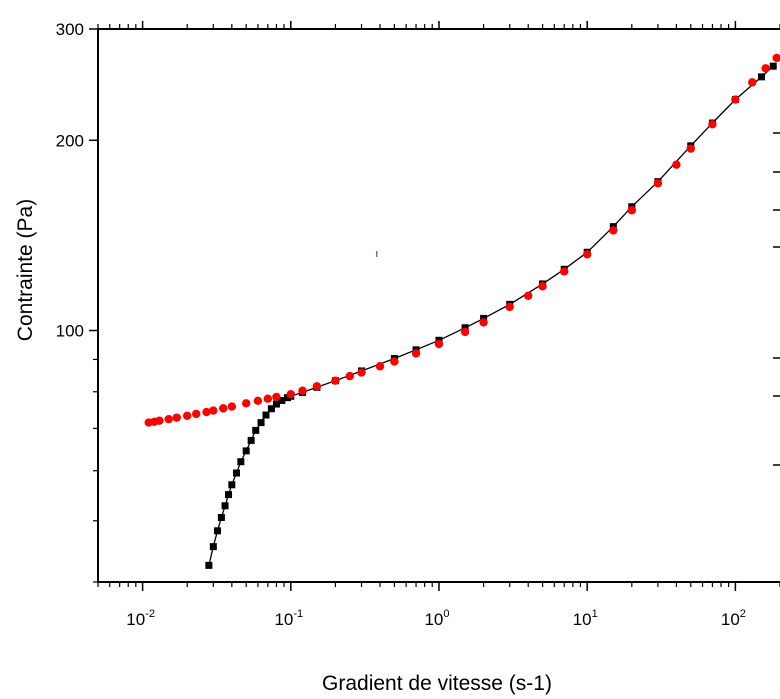  I want to click on x-tick-label: 10⁻¹, so click(288, 618).